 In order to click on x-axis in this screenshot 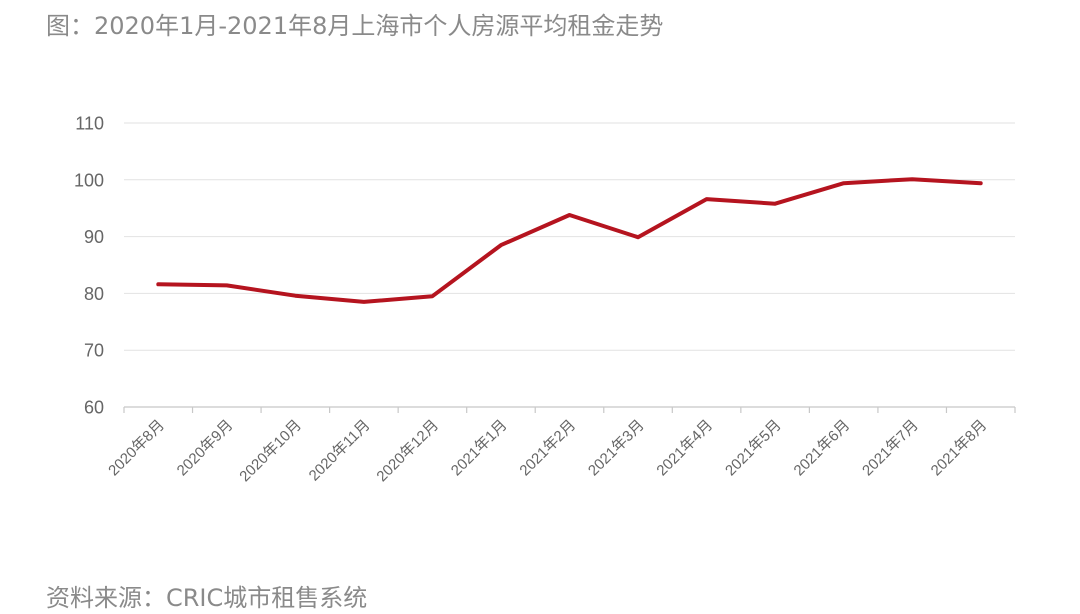, I will do `click(569, 409)`.